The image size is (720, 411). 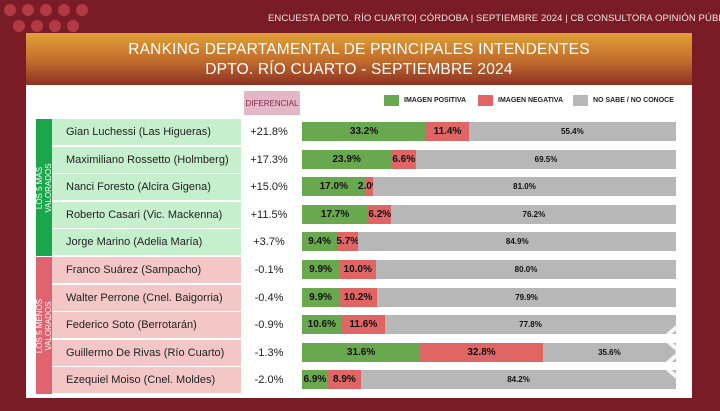 I want to click on data-label: 84.2%, so click(x=518, y=380).